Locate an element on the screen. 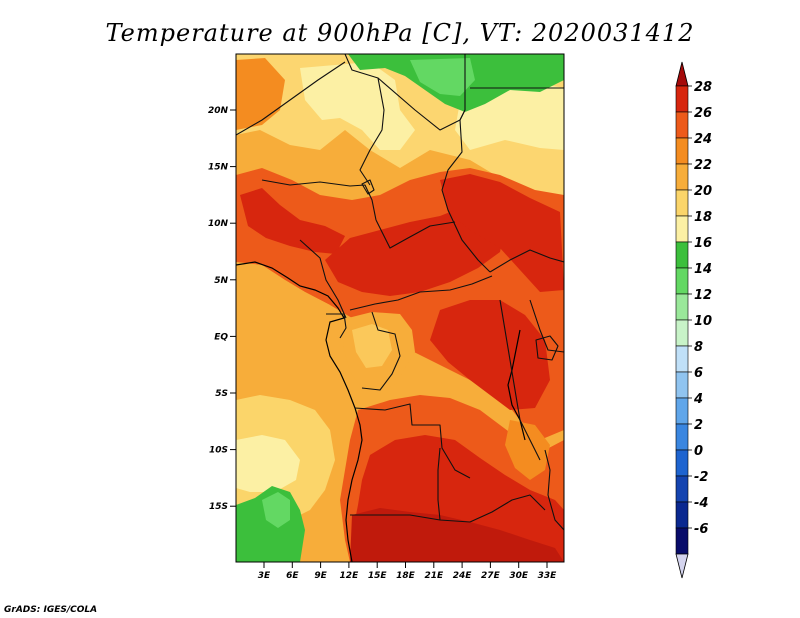  colorbar-bottom-arrow is located at coordinates (682, 566).